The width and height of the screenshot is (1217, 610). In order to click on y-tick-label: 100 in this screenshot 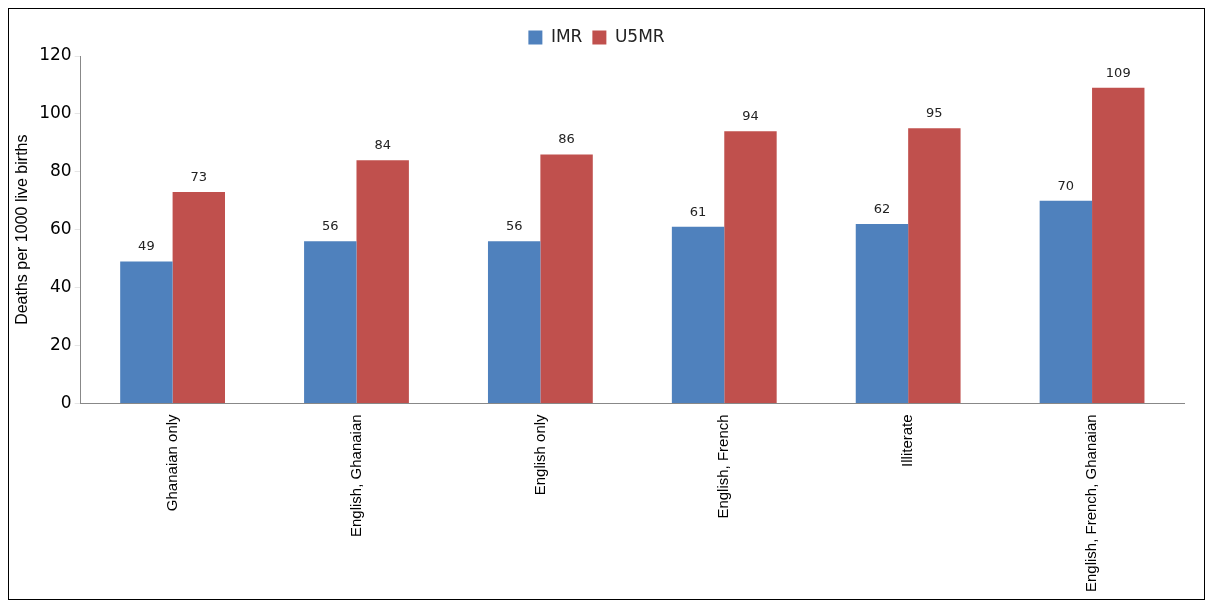, I will do `click(55, 112)`.